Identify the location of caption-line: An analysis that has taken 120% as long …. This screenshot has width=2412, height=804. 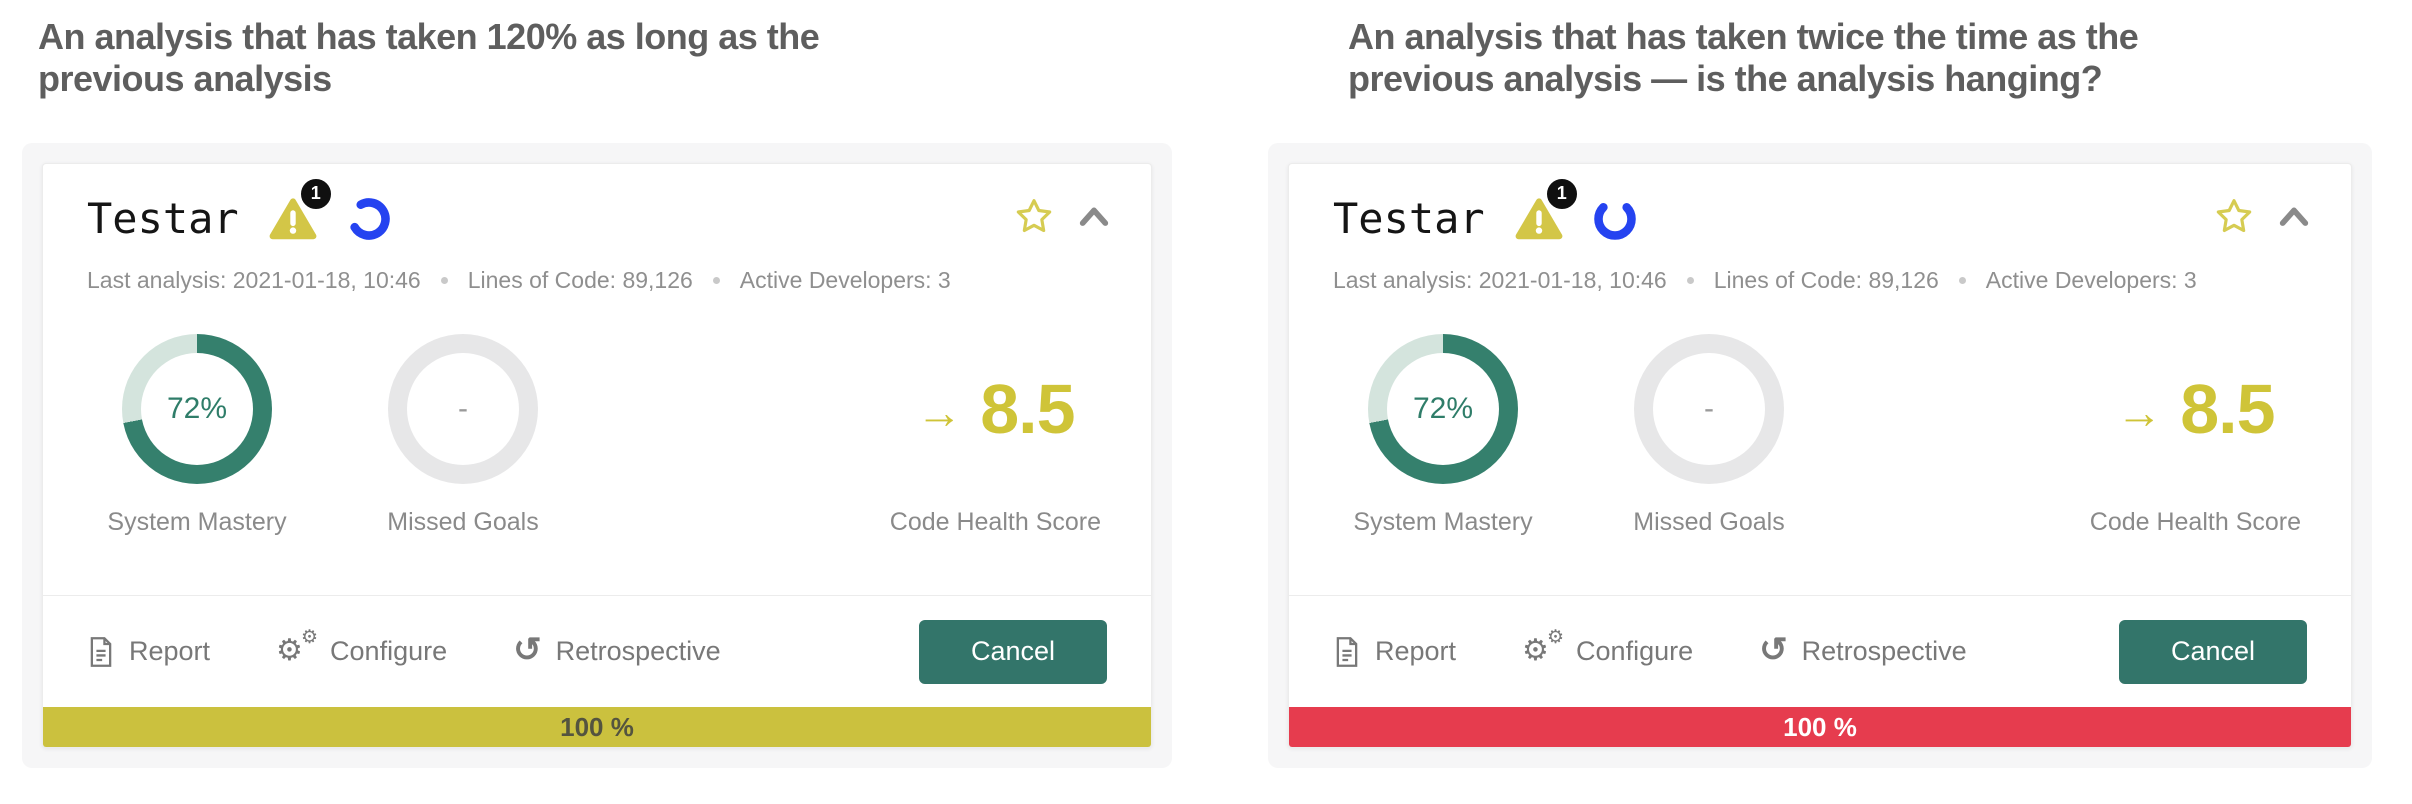
(429, 36).